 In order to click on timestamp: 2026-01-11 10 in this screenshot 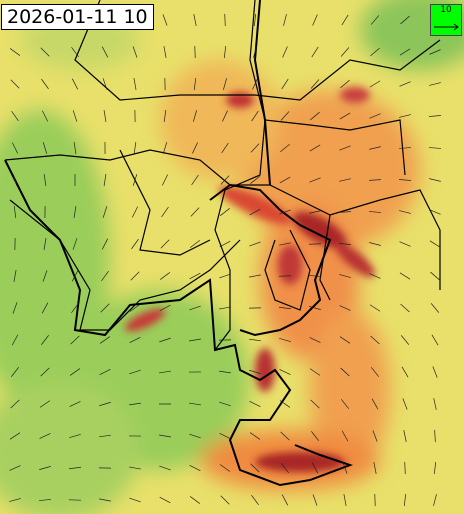, I will do `click(77, 17)`.